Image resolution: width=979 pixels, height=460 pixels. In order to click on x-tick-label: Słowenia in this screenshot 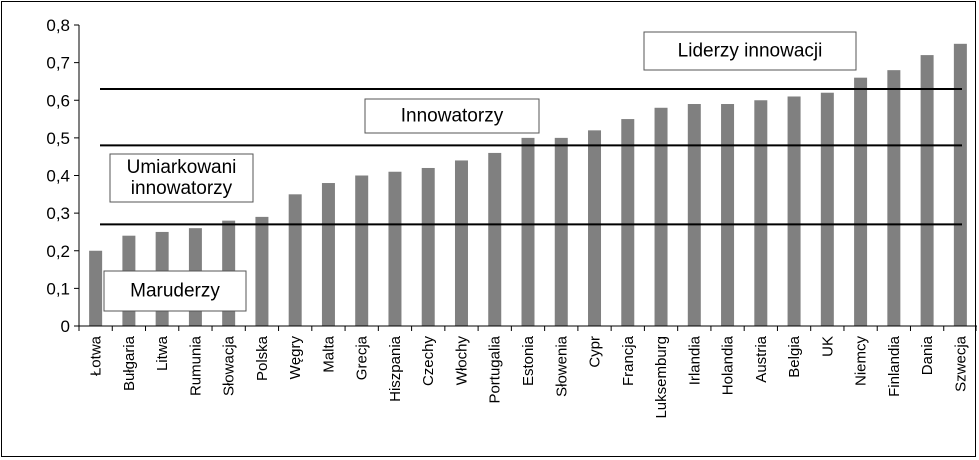, I will do `click(561, 366)`.